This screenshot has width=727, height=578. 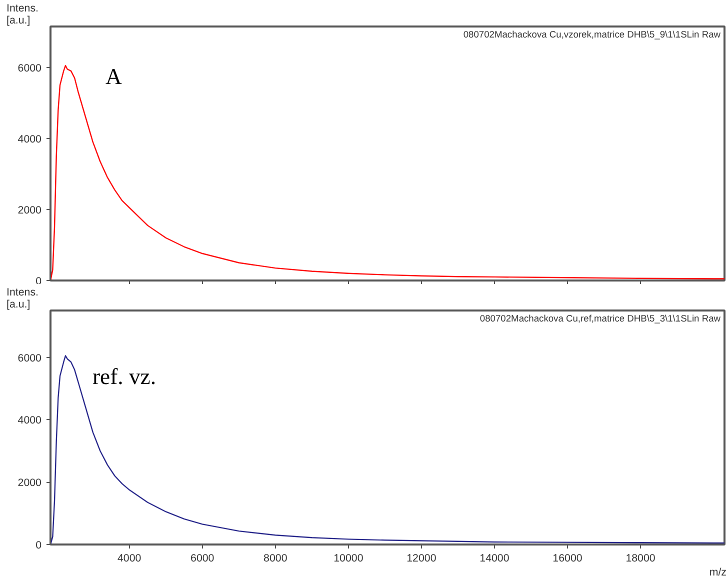 I want to click on y-tick-label: 0, so click(x=39, y=546).